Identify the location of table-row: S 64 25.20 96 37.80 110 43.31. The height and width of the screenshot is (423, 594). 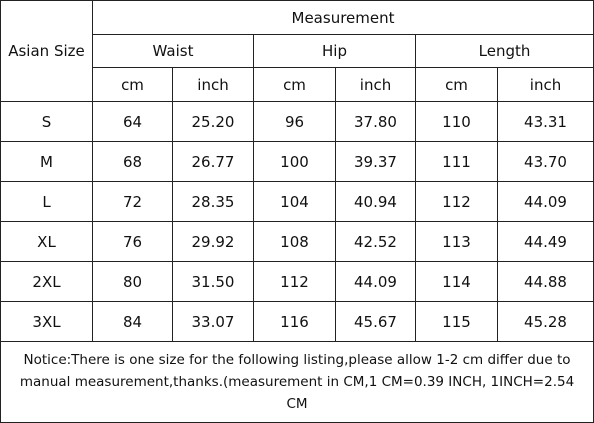
(297, 121).